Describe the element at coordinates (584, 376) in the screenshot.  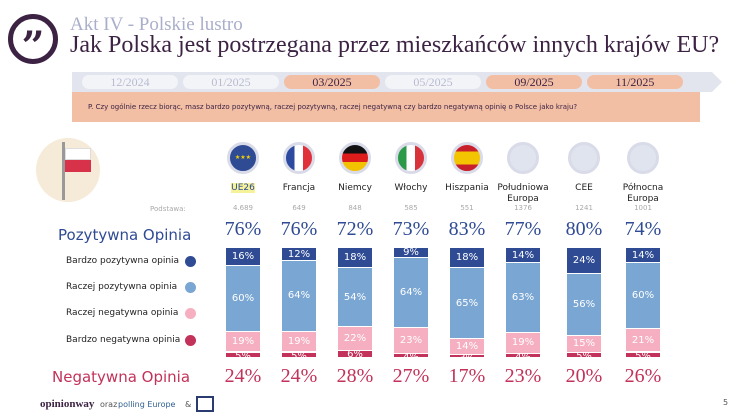
I see `negative-total: 20%` at that location.